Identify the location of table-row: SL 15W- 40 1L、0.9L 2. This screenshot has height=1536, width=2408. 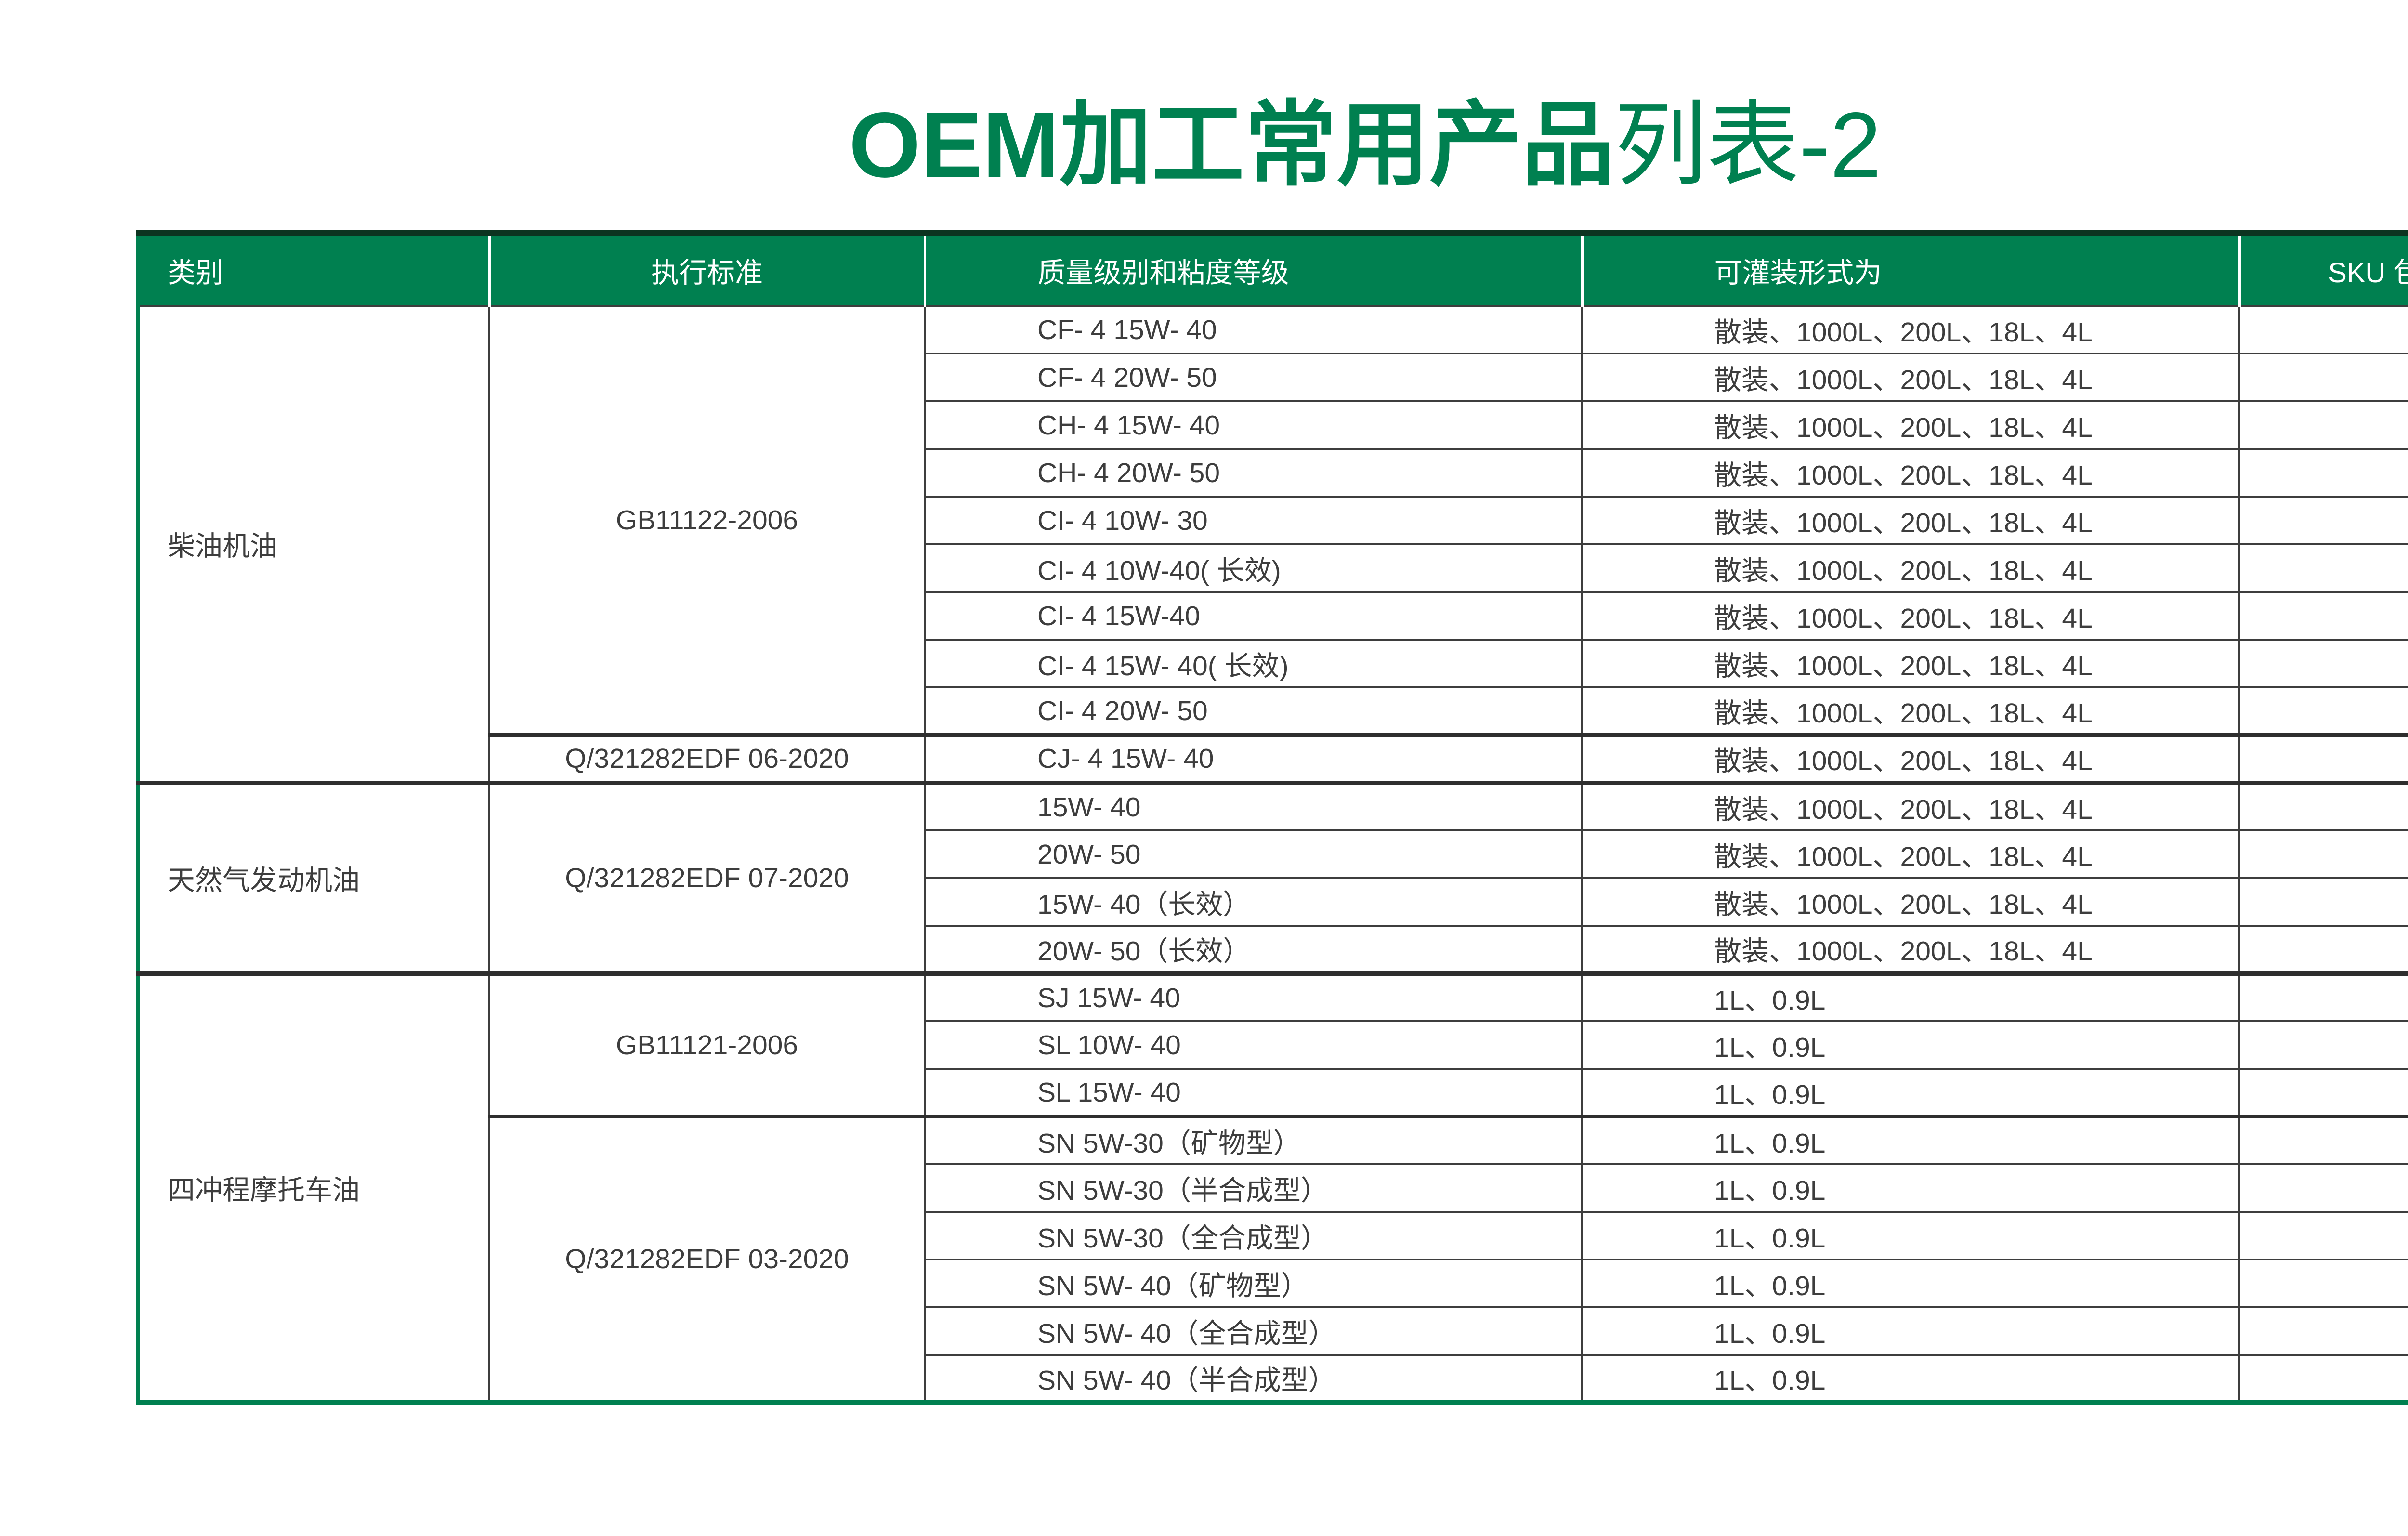
(1273, 1092).